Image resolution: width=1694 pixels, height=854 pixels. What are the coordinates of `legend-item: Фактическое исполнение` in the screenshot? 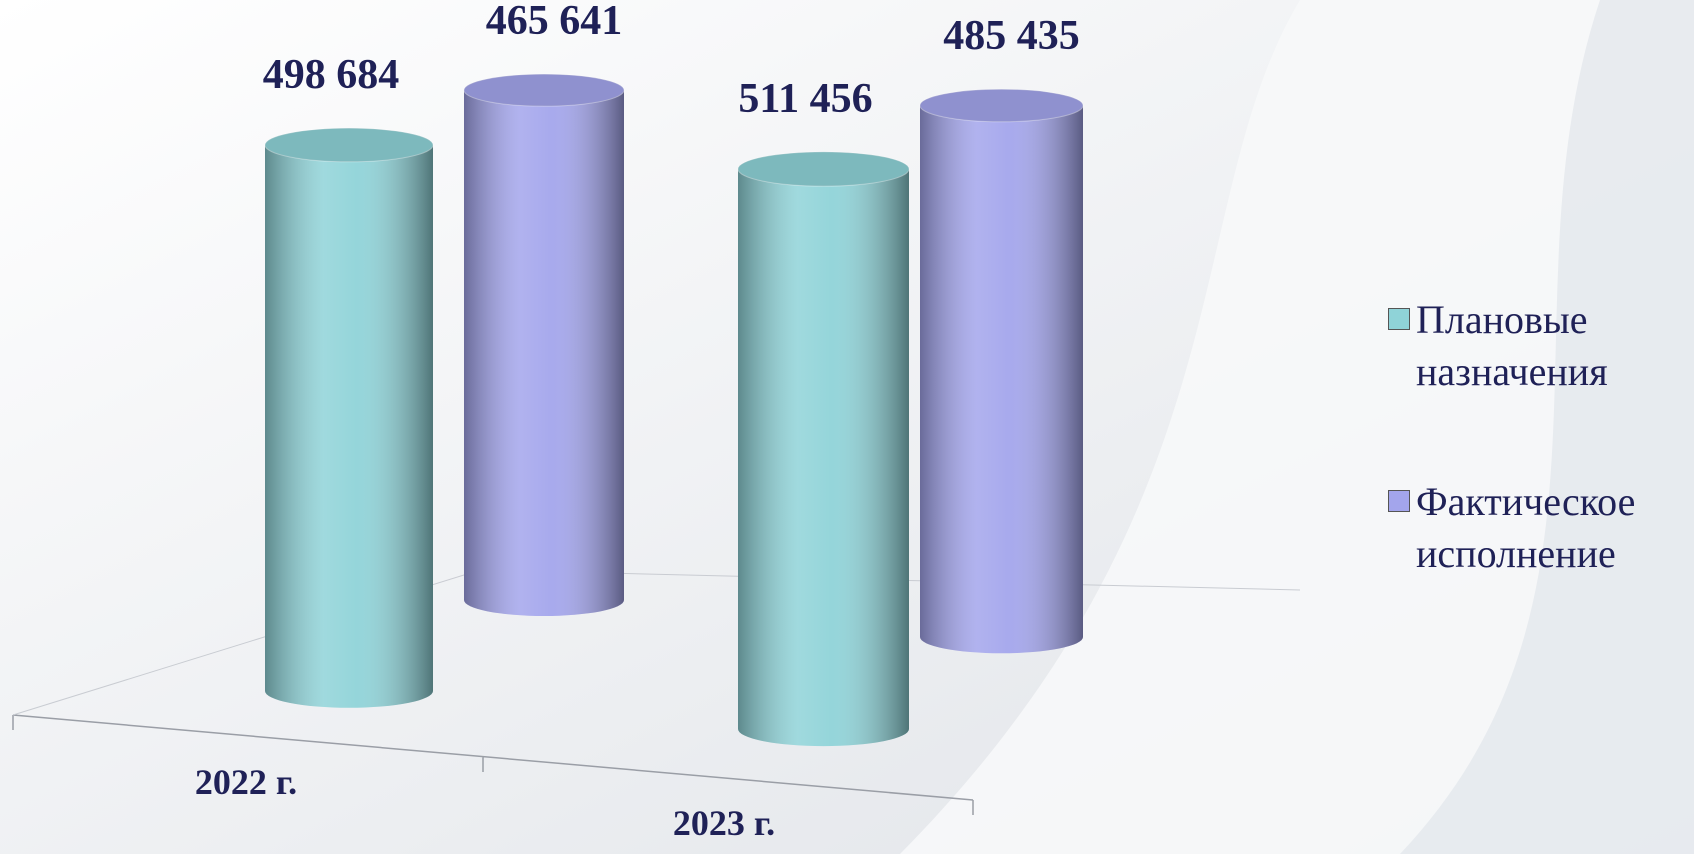 It's located at (1538, 528).